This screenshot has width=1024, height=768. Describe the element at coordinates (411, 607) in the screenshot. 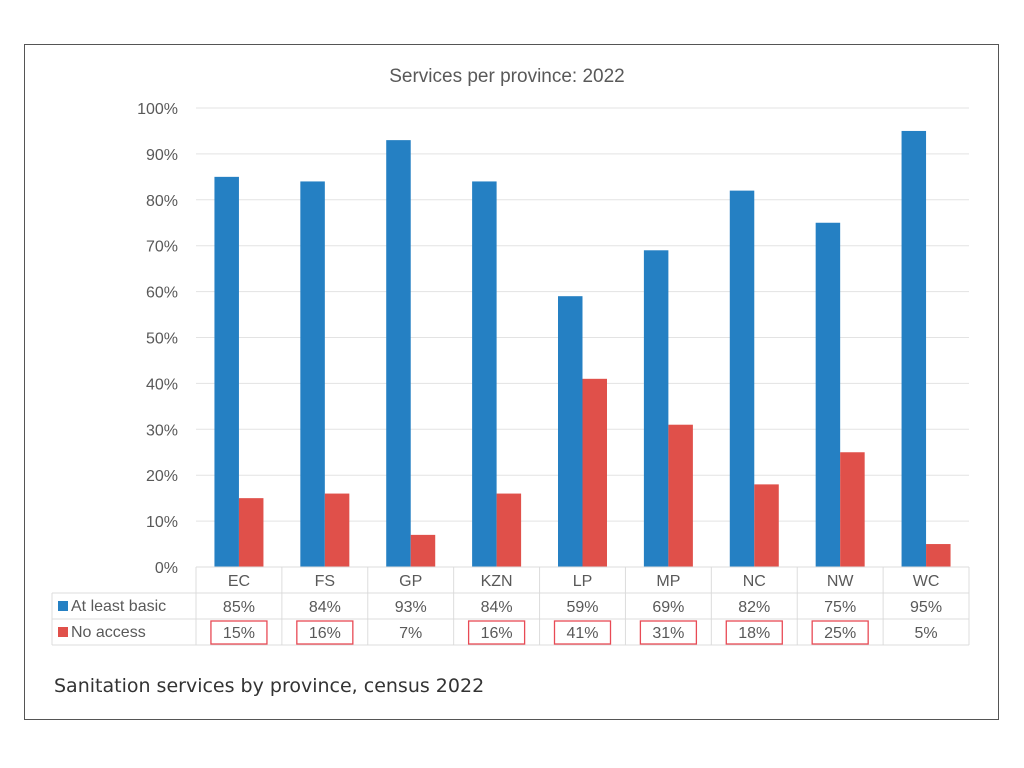

I see `data-table-value: 93%` at that location.